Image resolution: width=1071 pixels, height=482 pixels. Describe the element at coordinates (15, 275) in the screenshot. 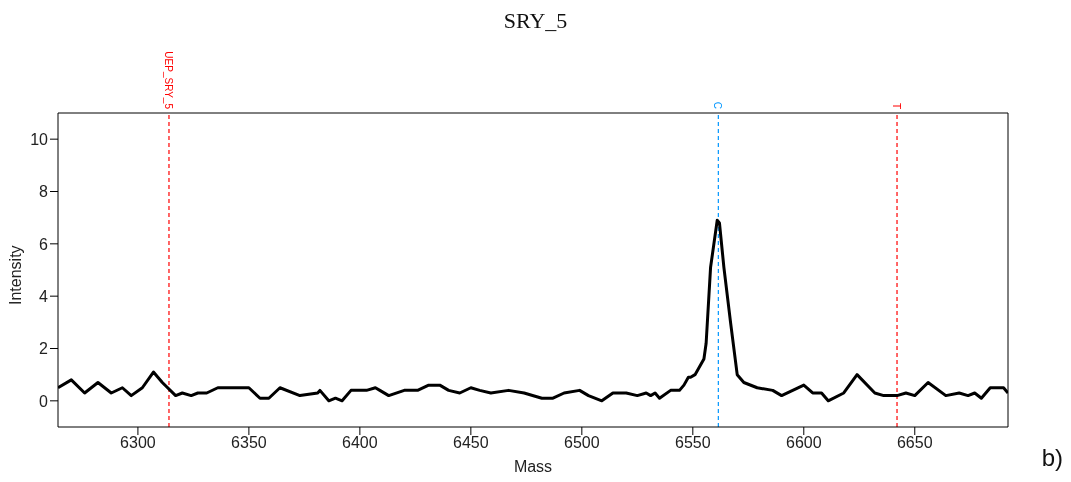

I see `y-axis-title: Intensity` at that location.